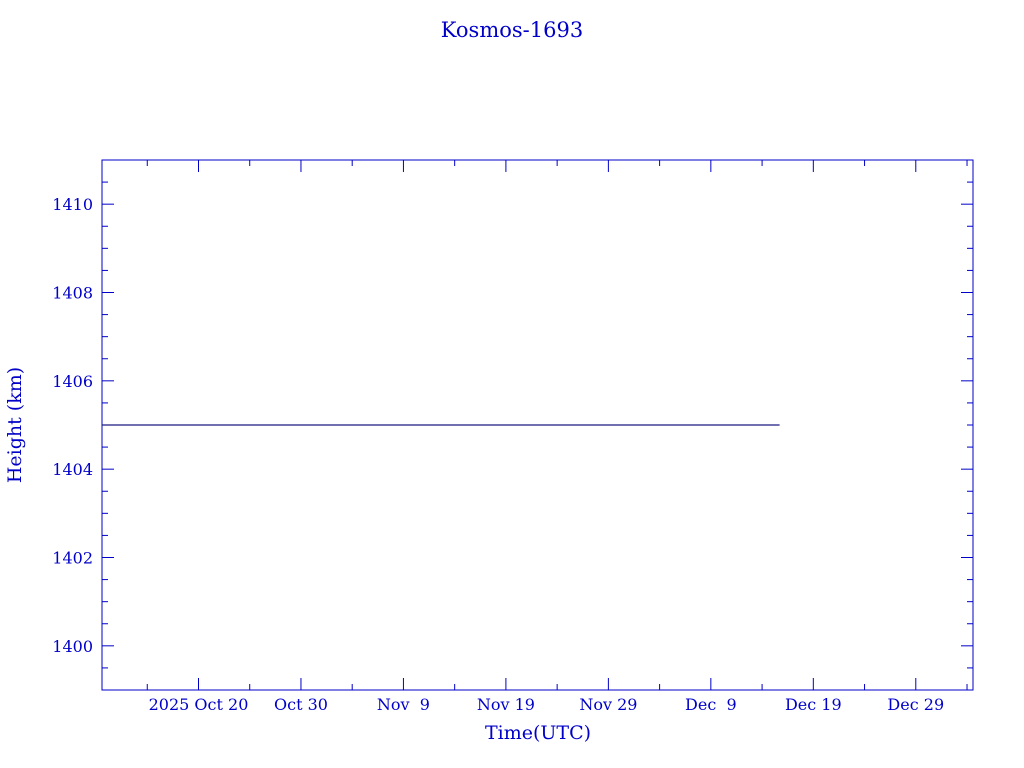 This screenshot has height=768, width=1024. What do you see at coordinates (72, 381) in the screenshot?
I see `y-tick-label: 1406` at bounding box center [72, 381].